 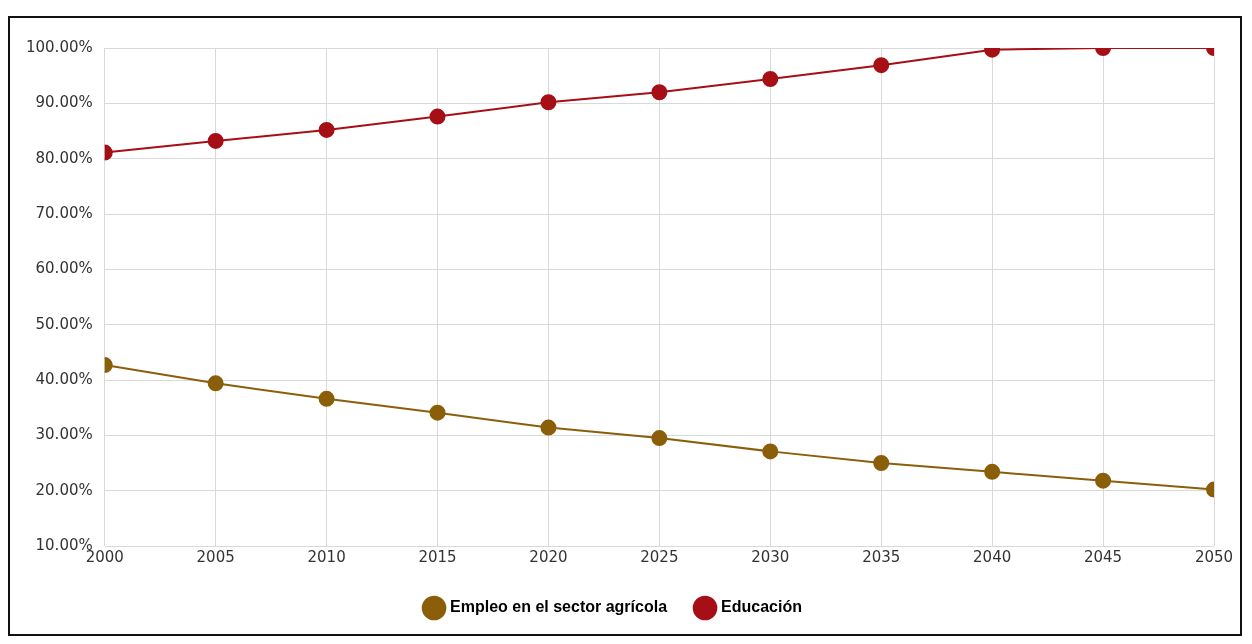 What do you see at coordinates (659, 556) in the screenshot?
I see `x-tick-label: 2025` at bounding box center [659, 556].